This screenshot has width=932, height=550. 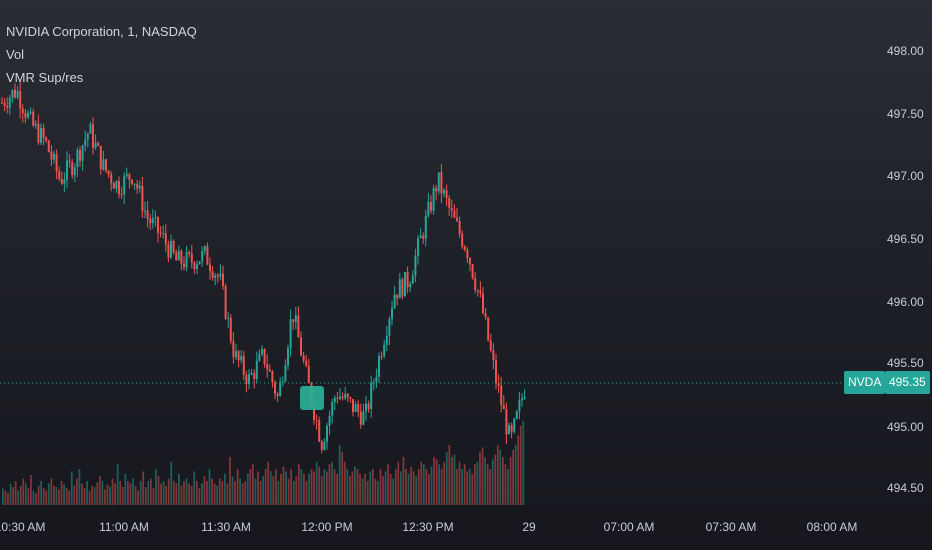 I want to click on chart-event-marker, so click(x=312, y=398).